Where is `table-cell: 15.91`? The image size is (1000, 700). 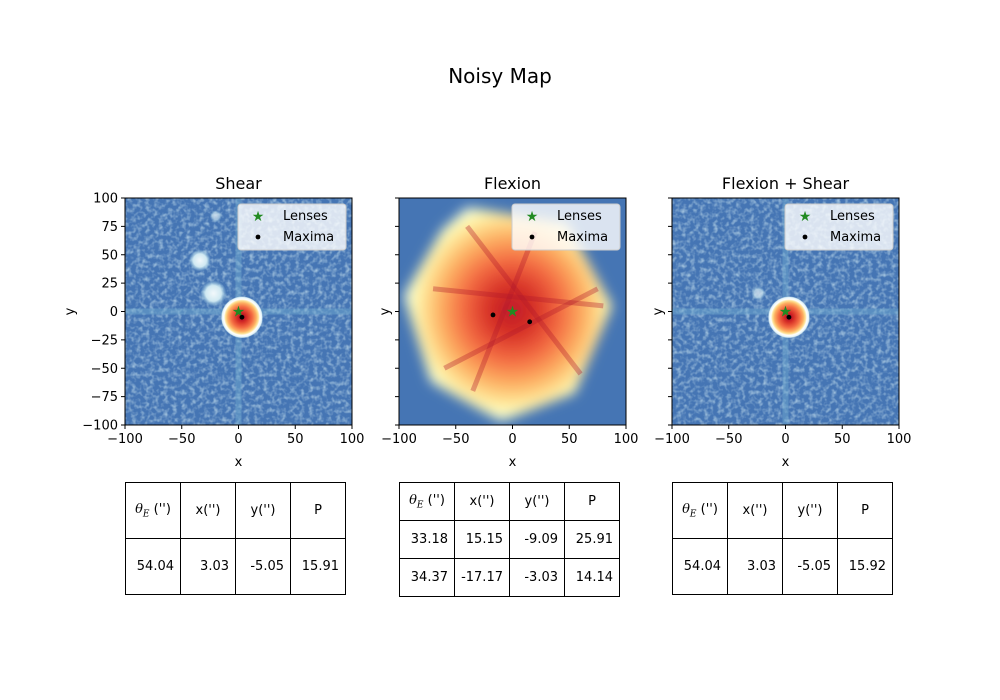 table-cell: 15.91 is located at coordinates (318, 566).